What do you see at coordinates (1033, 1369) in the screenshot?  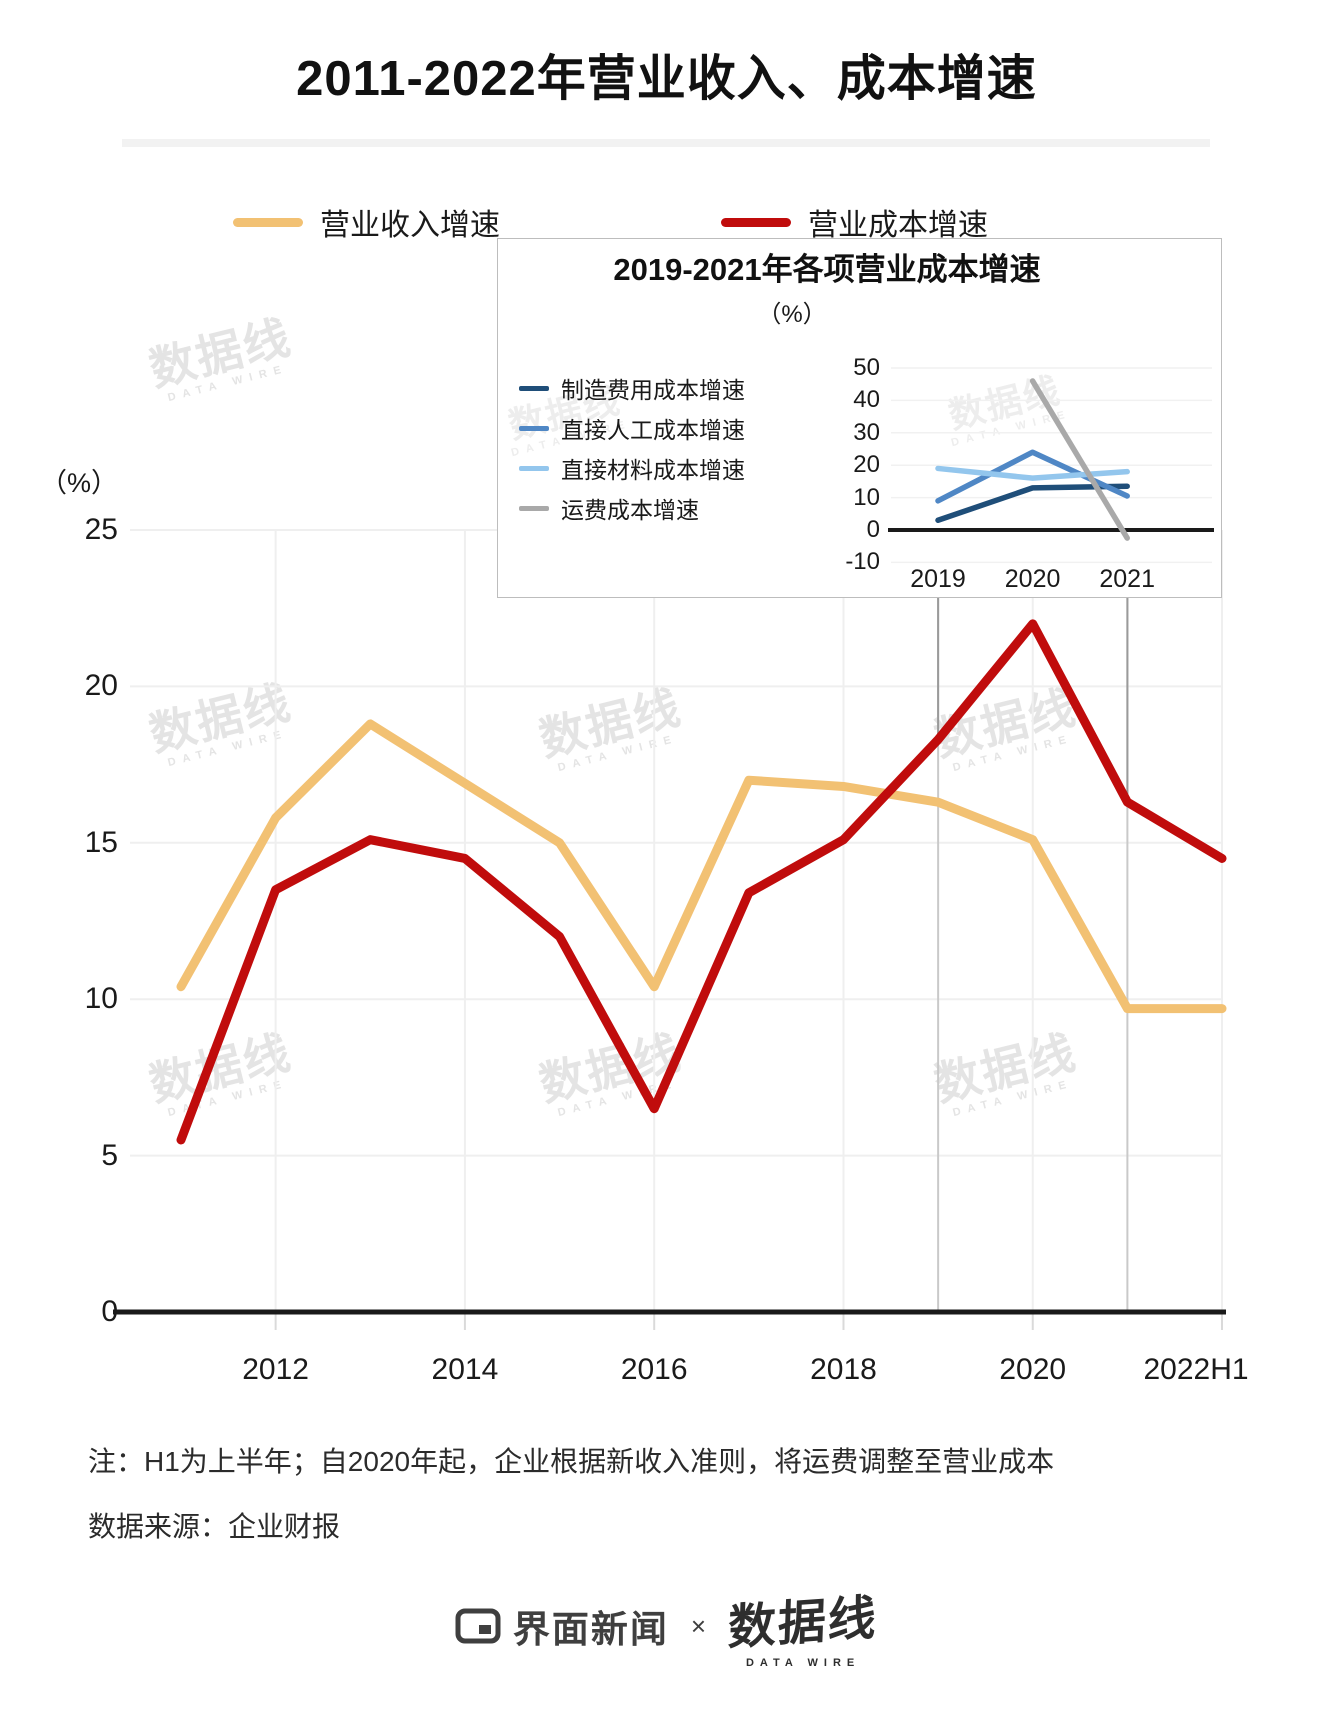 I see `main-x-axis-tick-label: 2020` at bounding box center [1033, 1369].